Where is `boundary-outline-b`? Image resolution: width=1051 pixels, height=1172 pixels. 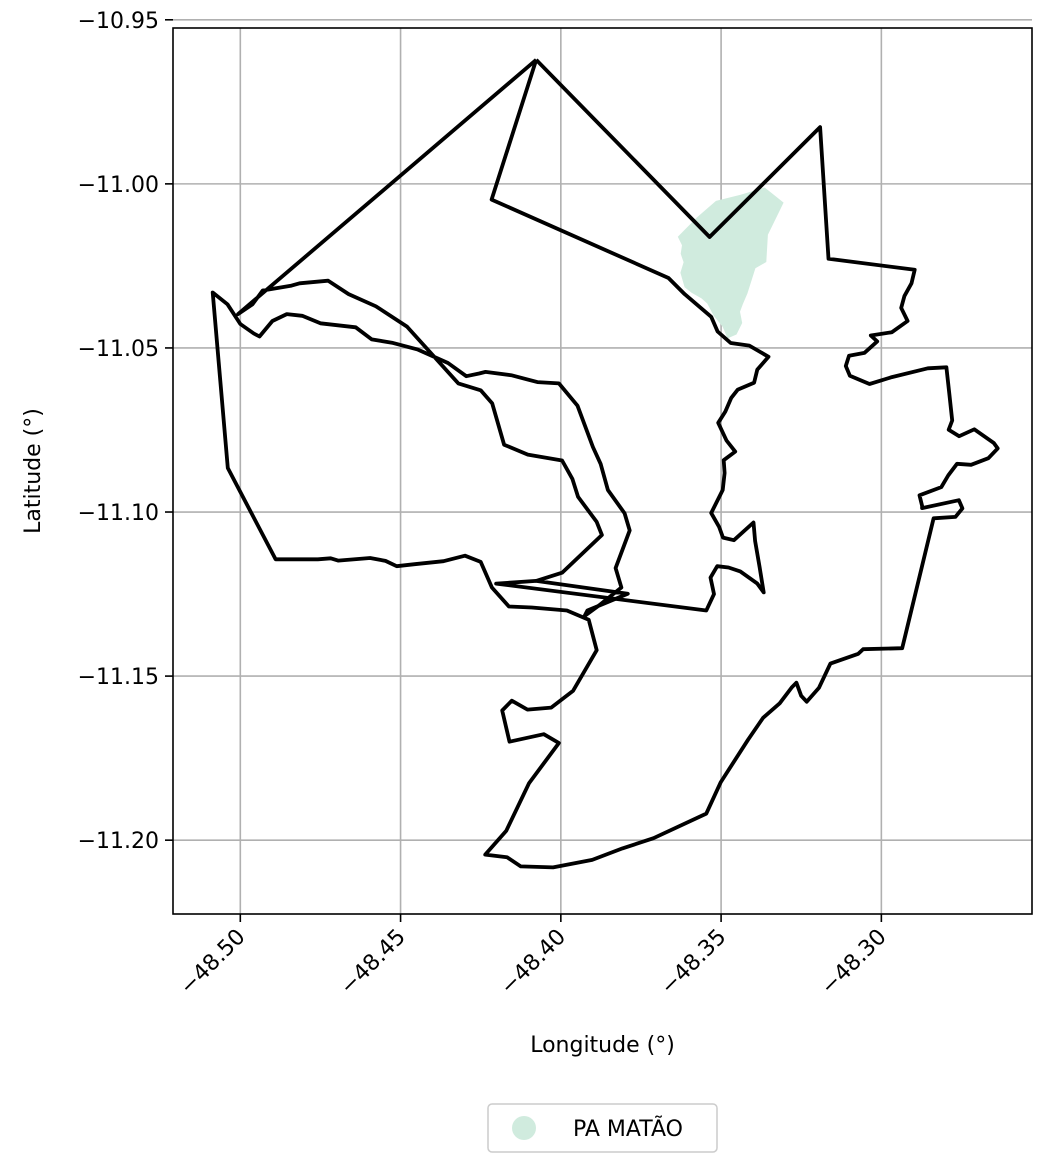 boundary-outline-b is located at coordinates (630, 336).